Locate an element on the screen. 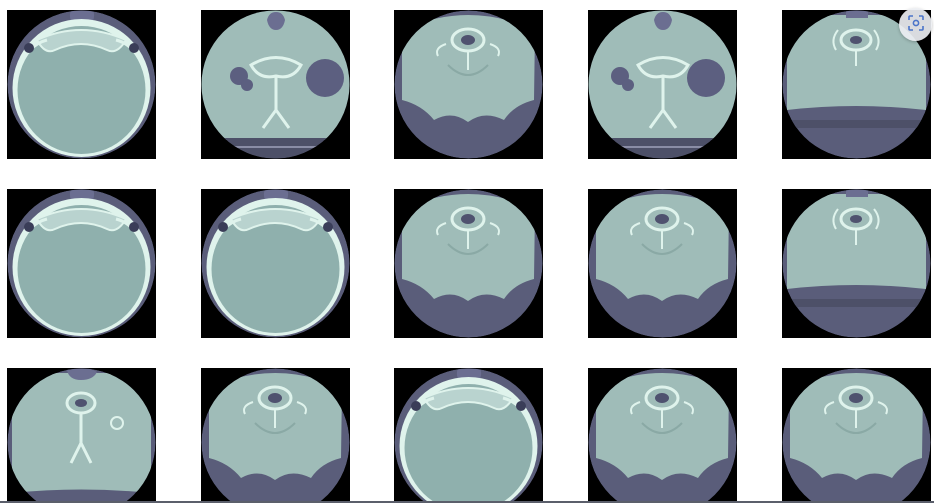 The height and width of the screenshot is (503, 934). visual-search-button is located at coordinates (915, 24).